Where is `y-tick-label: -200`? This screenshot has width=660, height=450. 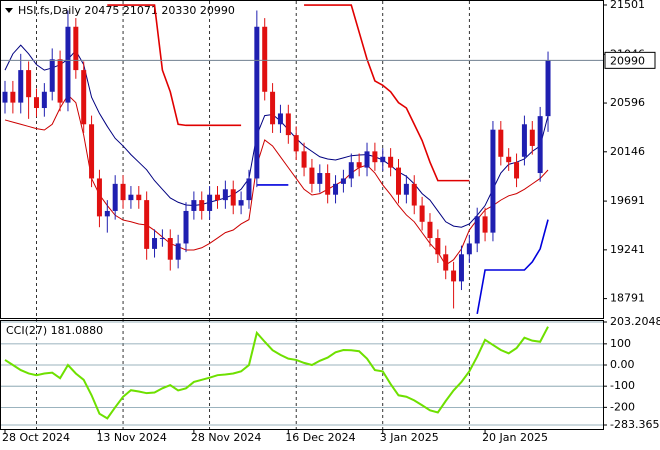 y-tick-label: -200 is located at coordinates (622, 406).